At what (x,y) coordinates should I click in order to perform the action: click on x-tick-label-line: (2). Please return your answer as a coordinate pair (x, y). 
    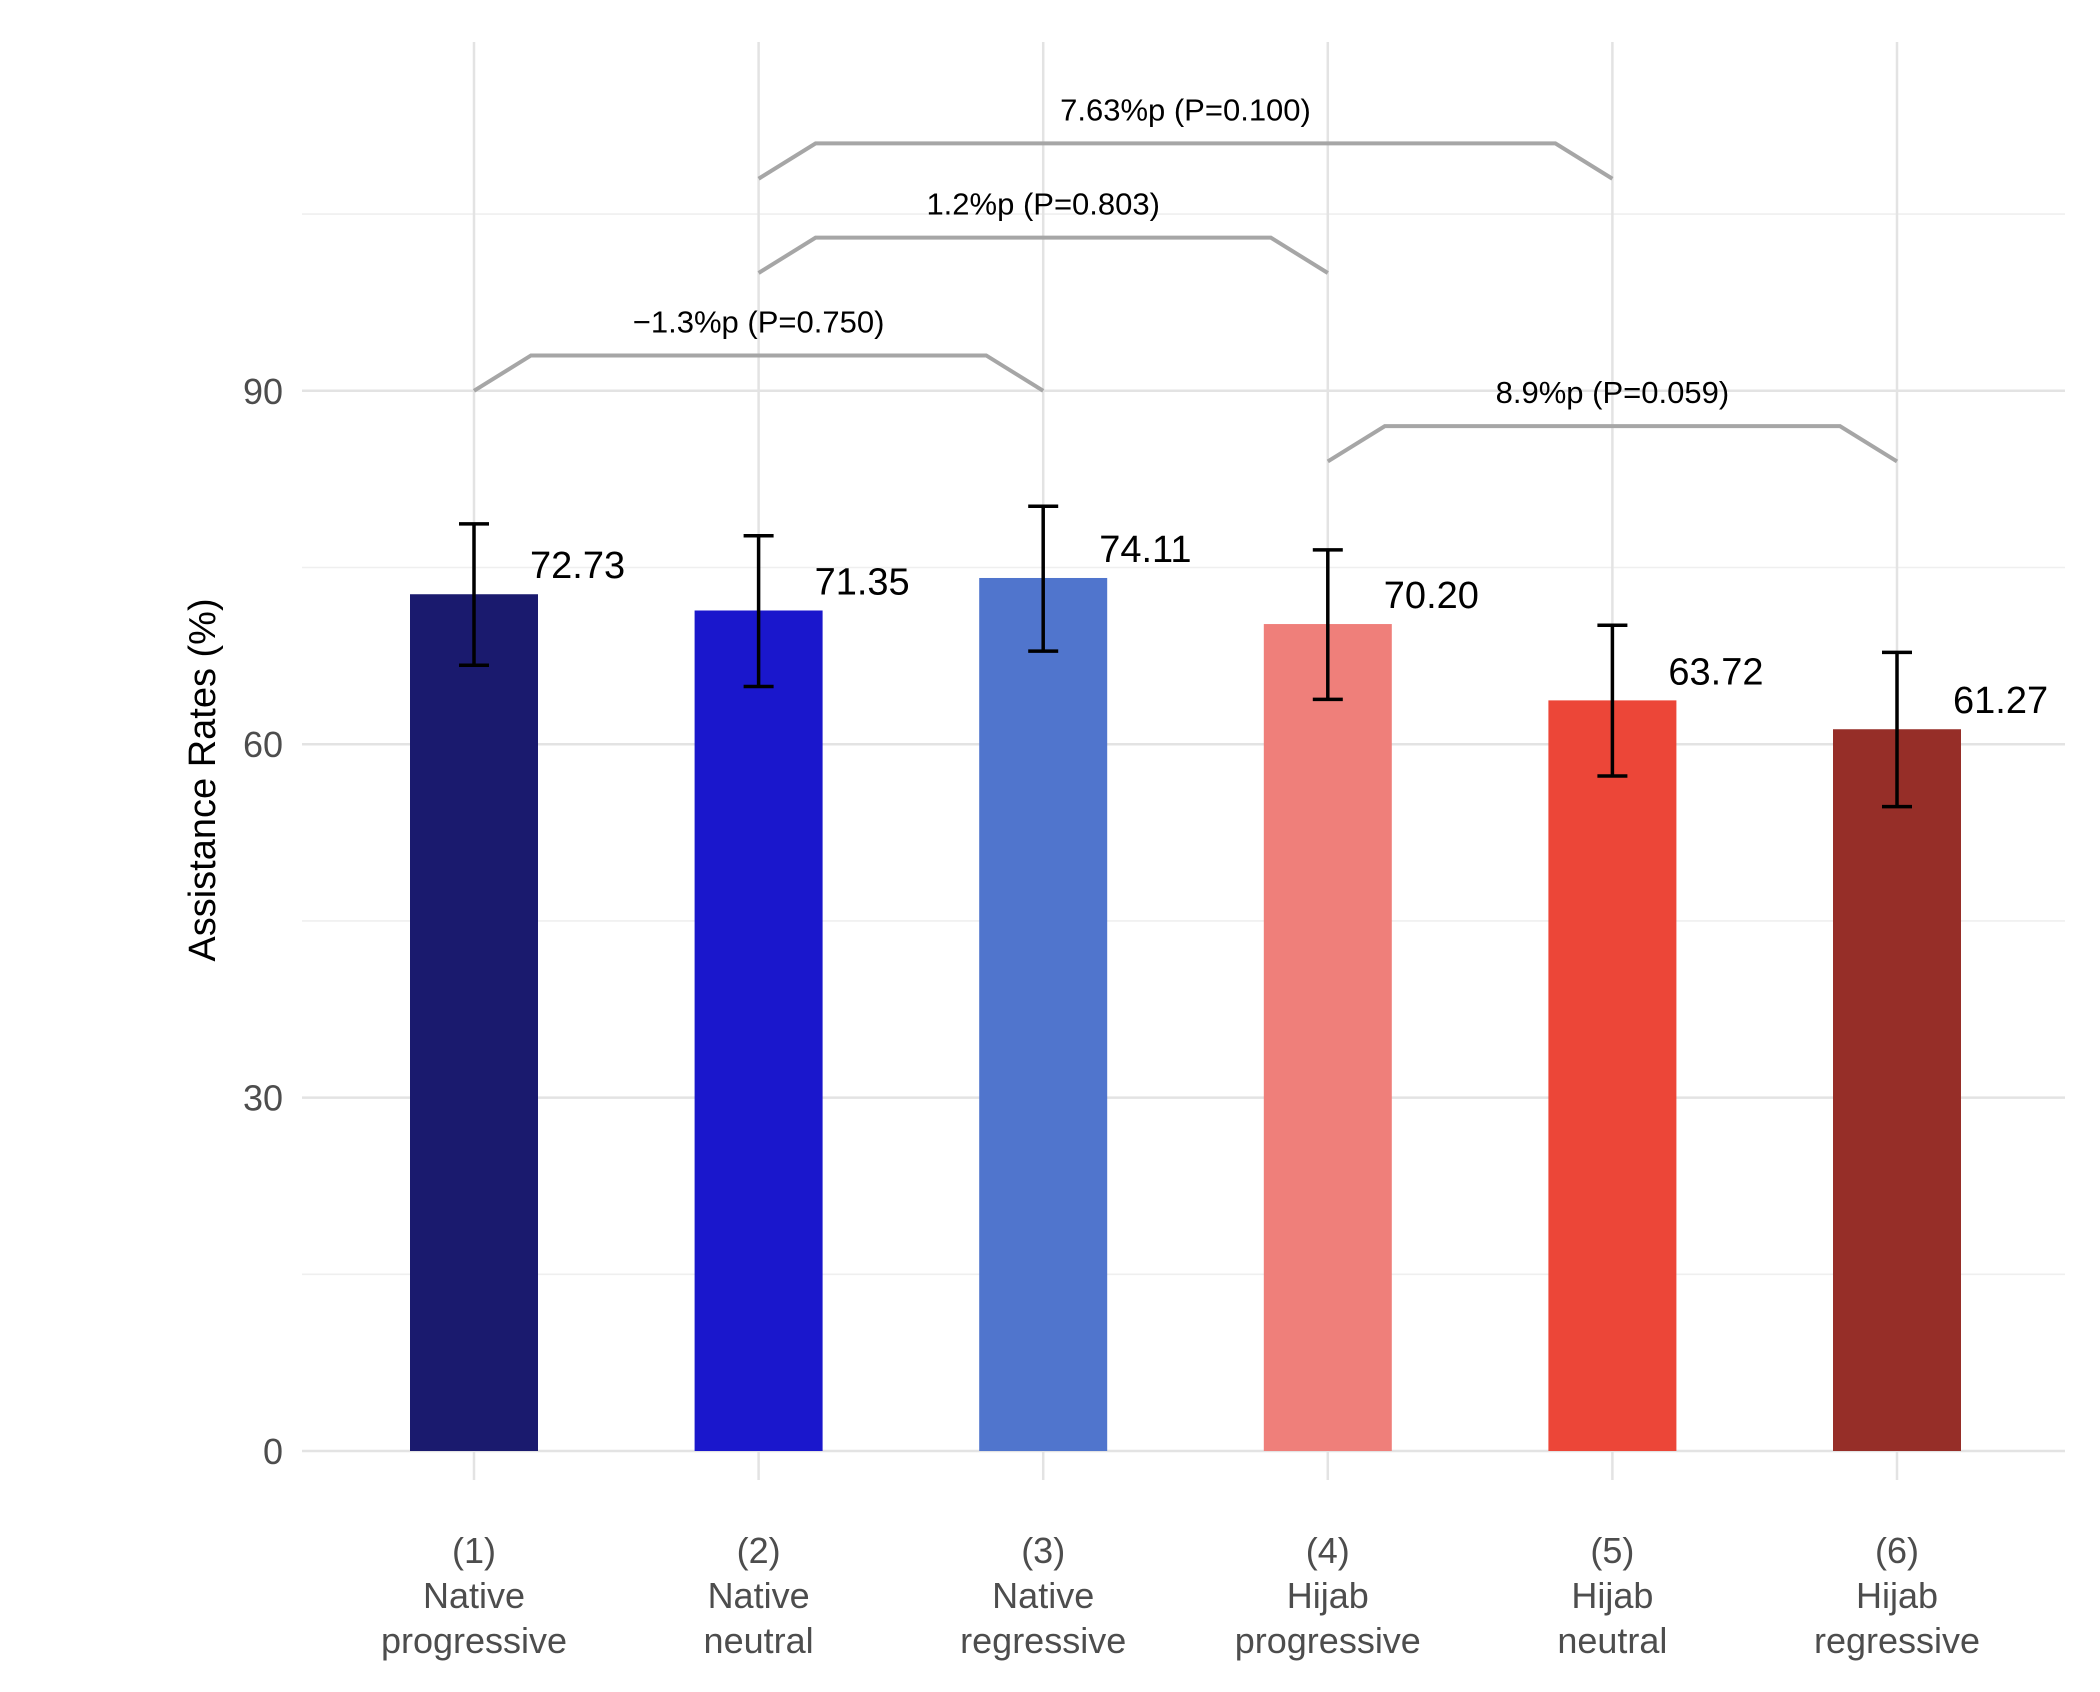
    Looking at the image, I should click on (759, 1550).